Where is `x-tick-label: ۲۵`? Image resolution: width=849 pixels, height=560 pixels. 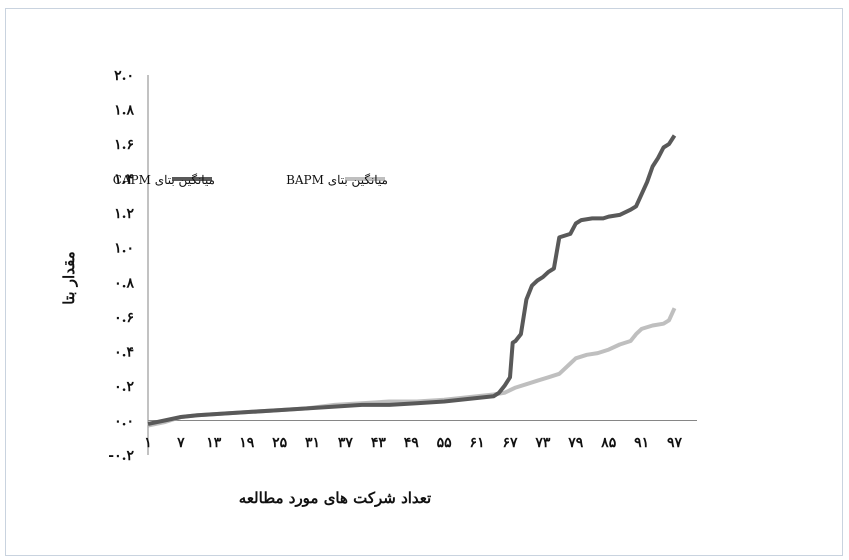
x-tick-label: ۲۵ is located at coordinates (280, 443).